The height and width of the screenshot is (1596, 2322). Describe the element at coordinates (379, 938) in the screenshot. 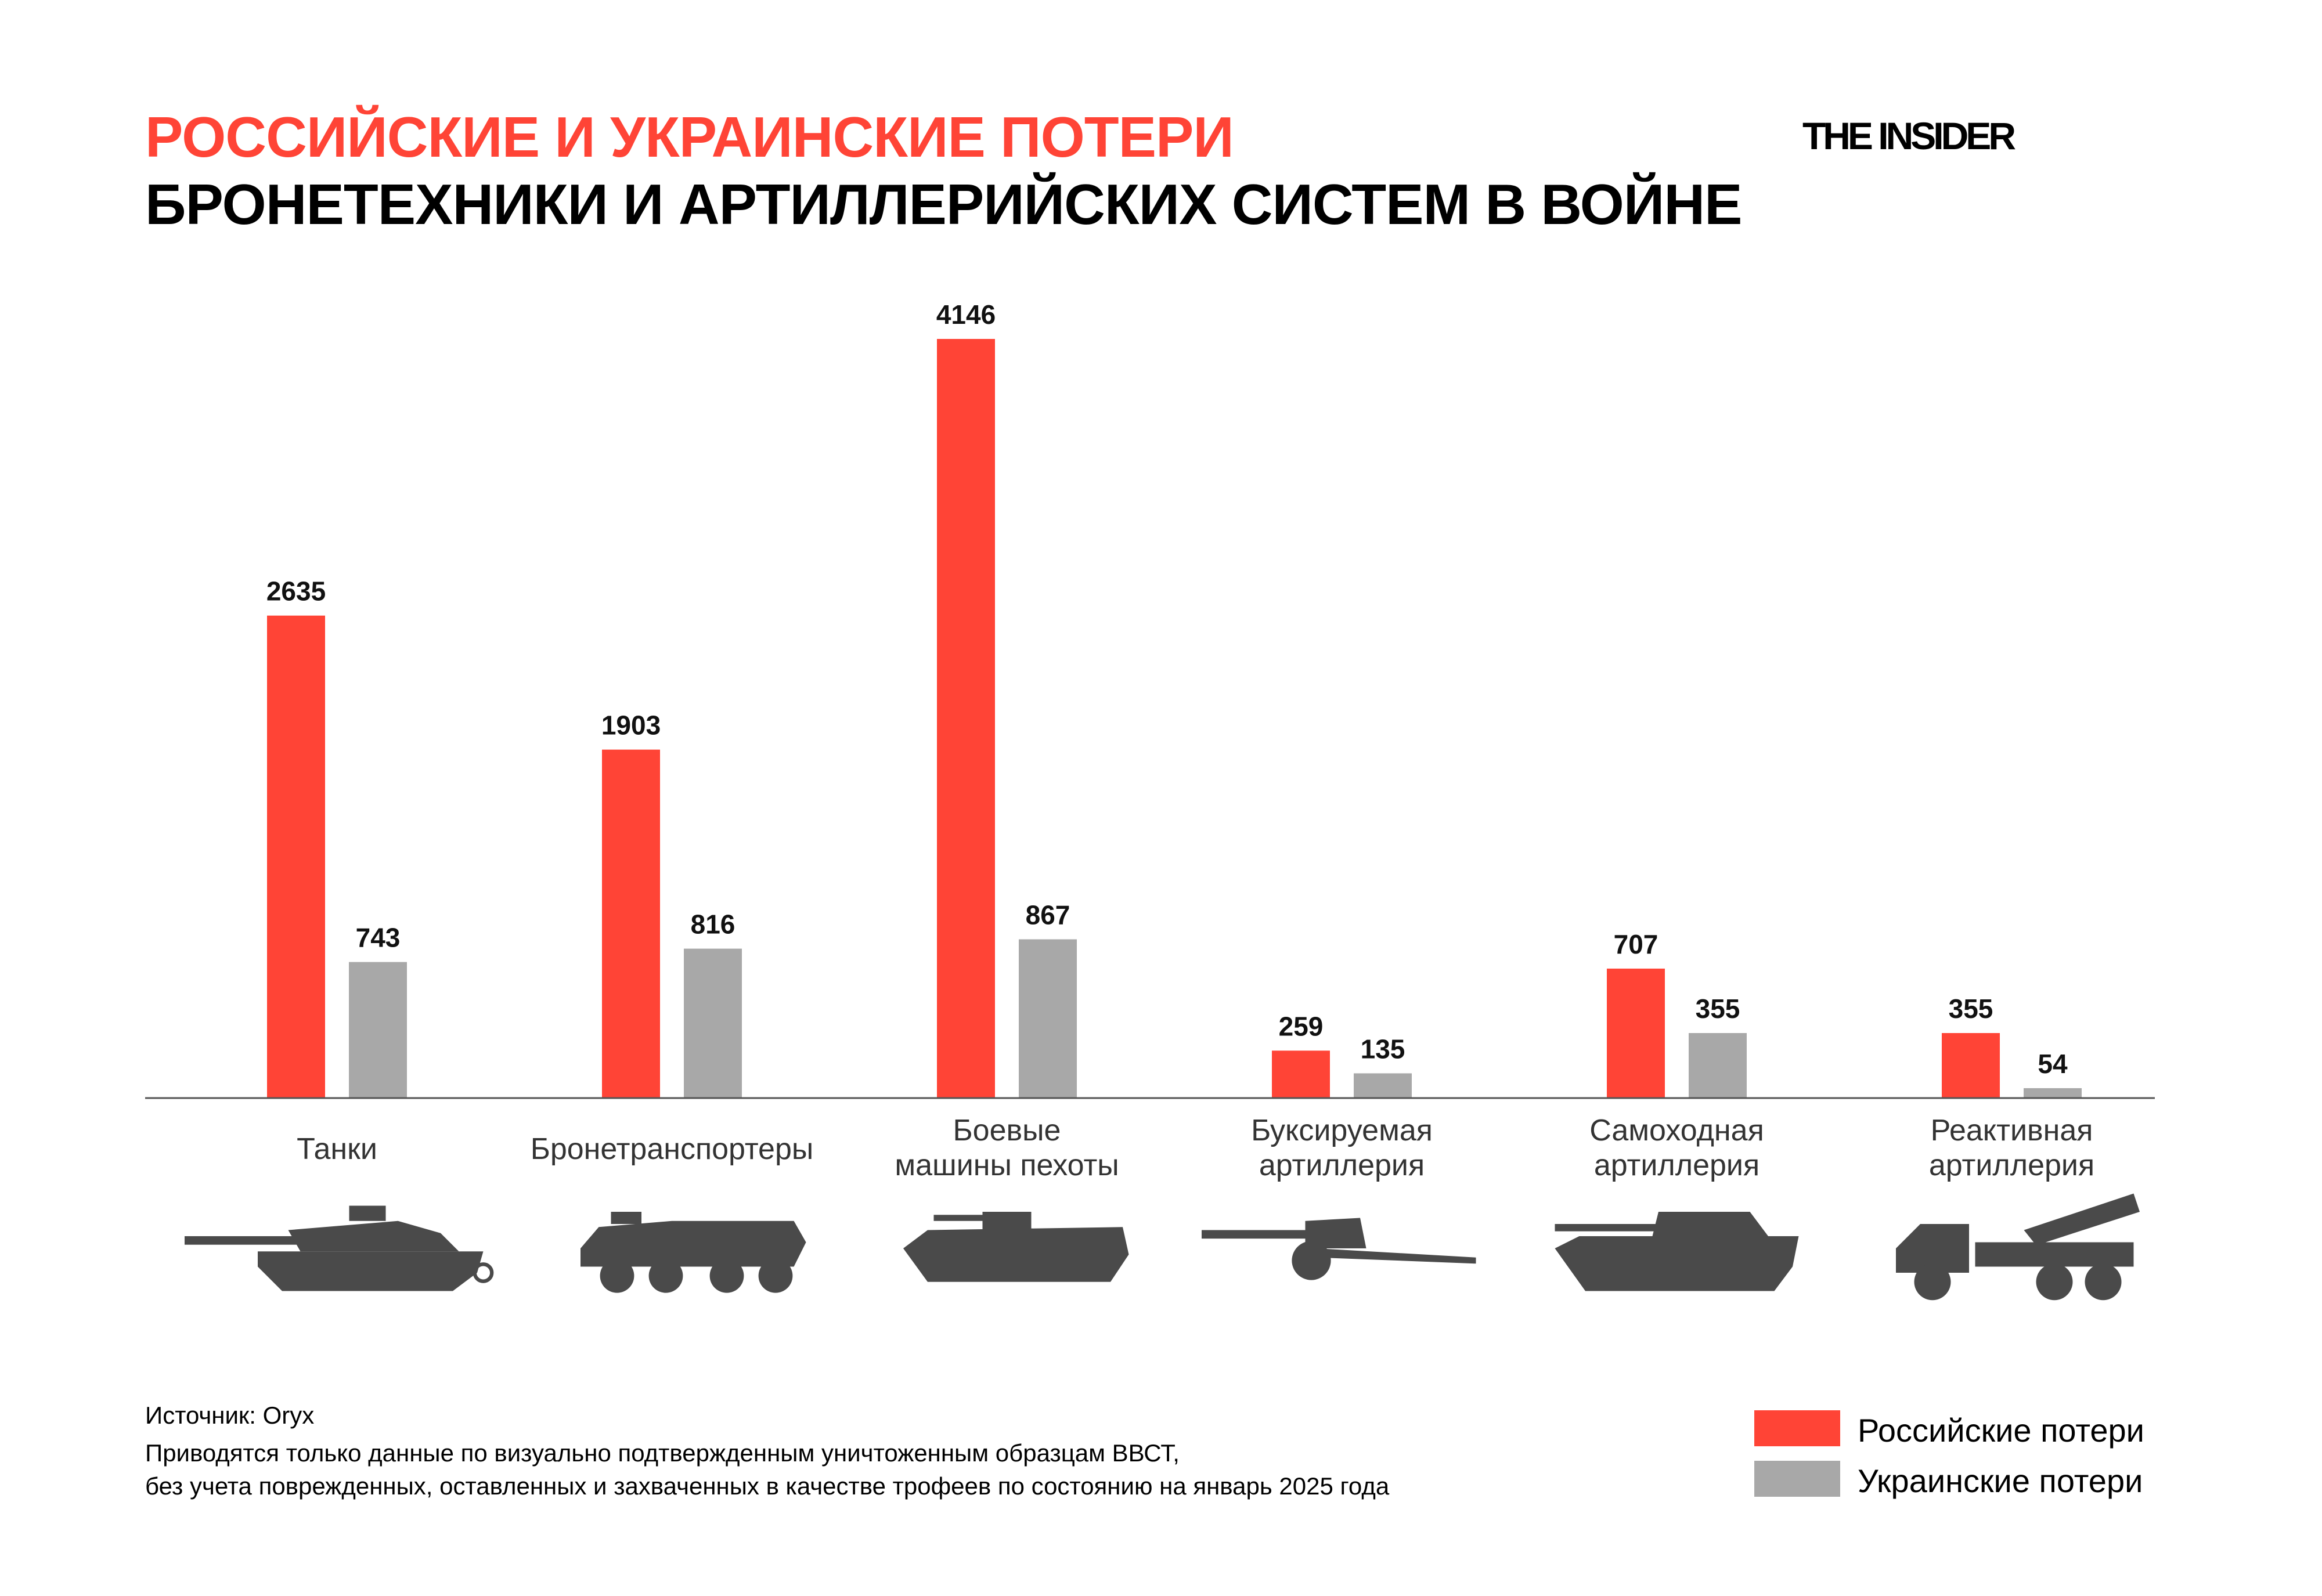

I see `data-label: 743` at that location.